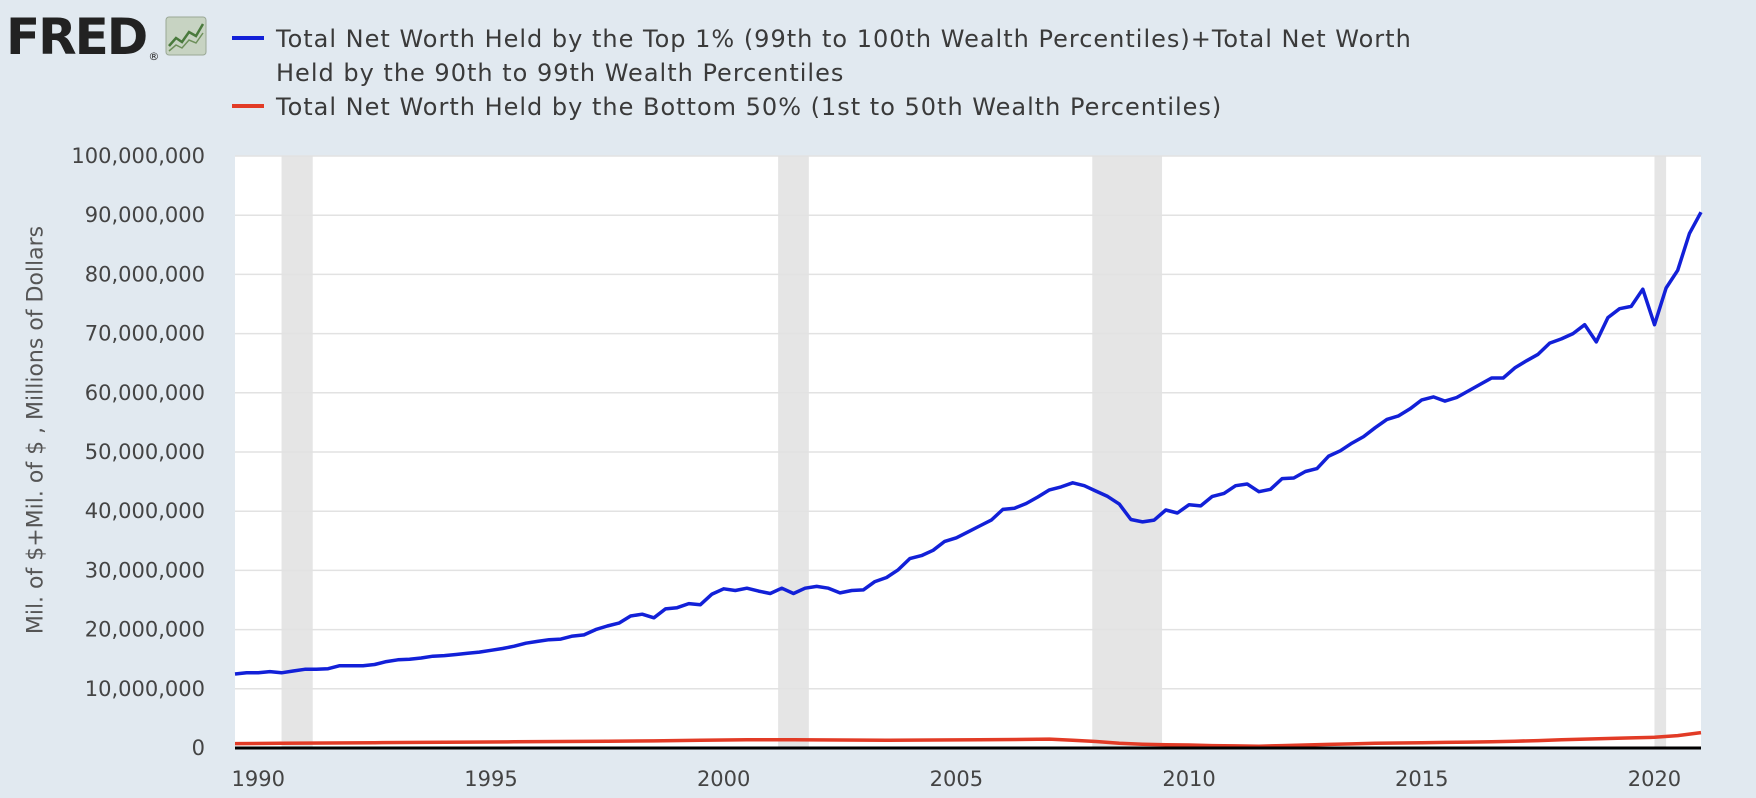  What do you see at coordinates (1421, 779) in the screenshot?
I see `x-tick-label: 2015` at bounding box center [1421, 779].